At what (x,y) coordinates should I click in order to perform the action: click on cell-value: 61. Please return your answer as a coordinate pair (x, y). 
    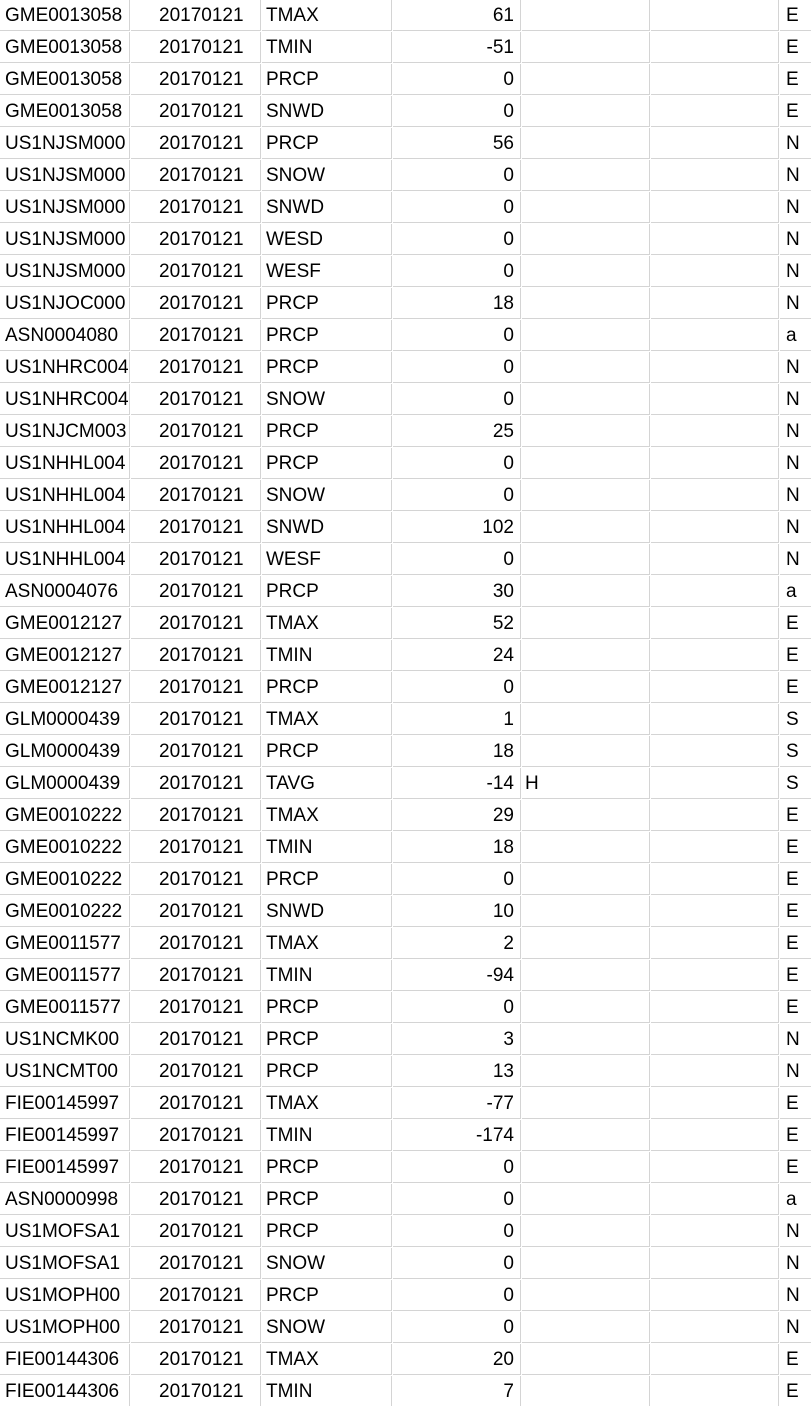
    Looking at the image, I should click on (457, 15).